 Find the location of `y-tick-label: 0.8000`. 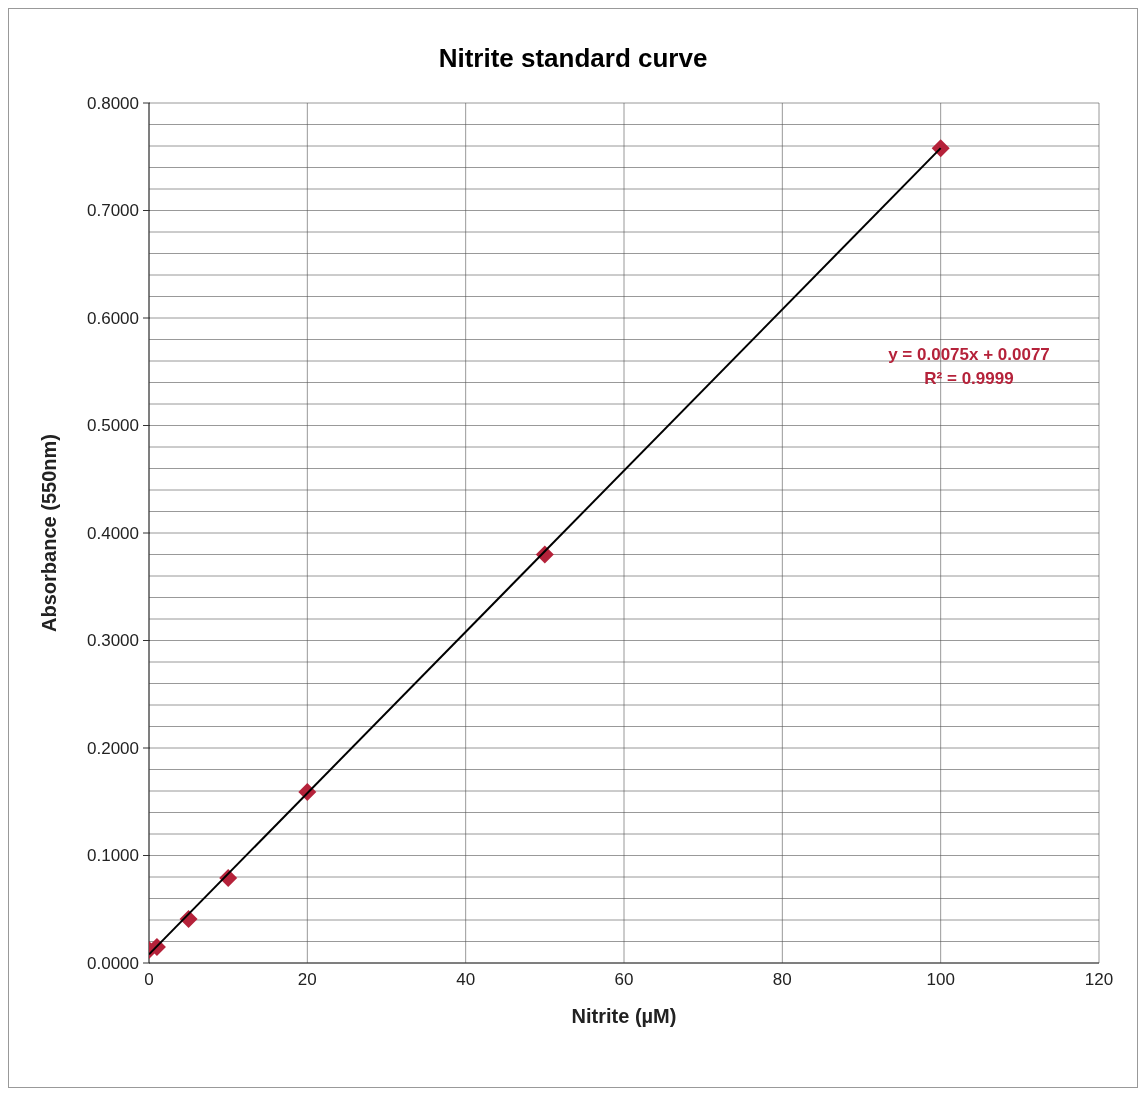

y-tick-label: 0.8000 is located at coordinates (113, 103).